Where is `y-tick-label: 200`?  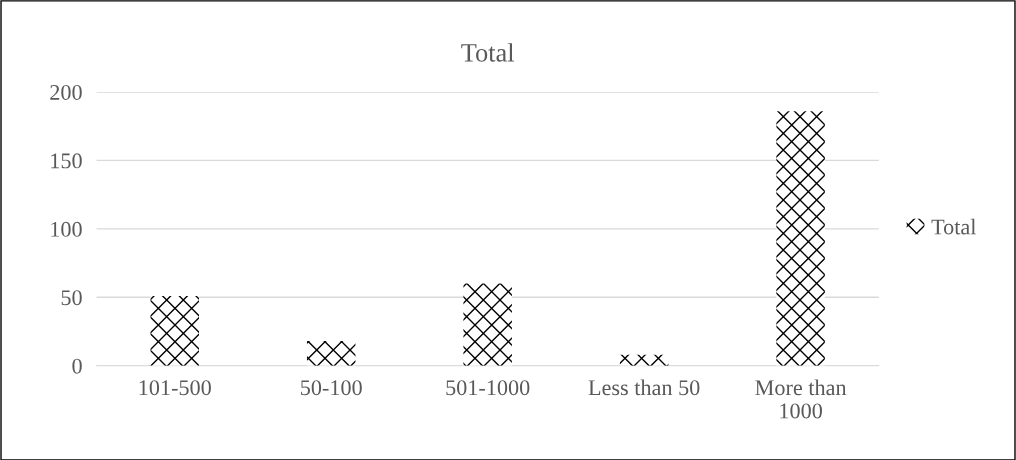
y-tick-label: 200 is located at coordinates (66, 92).